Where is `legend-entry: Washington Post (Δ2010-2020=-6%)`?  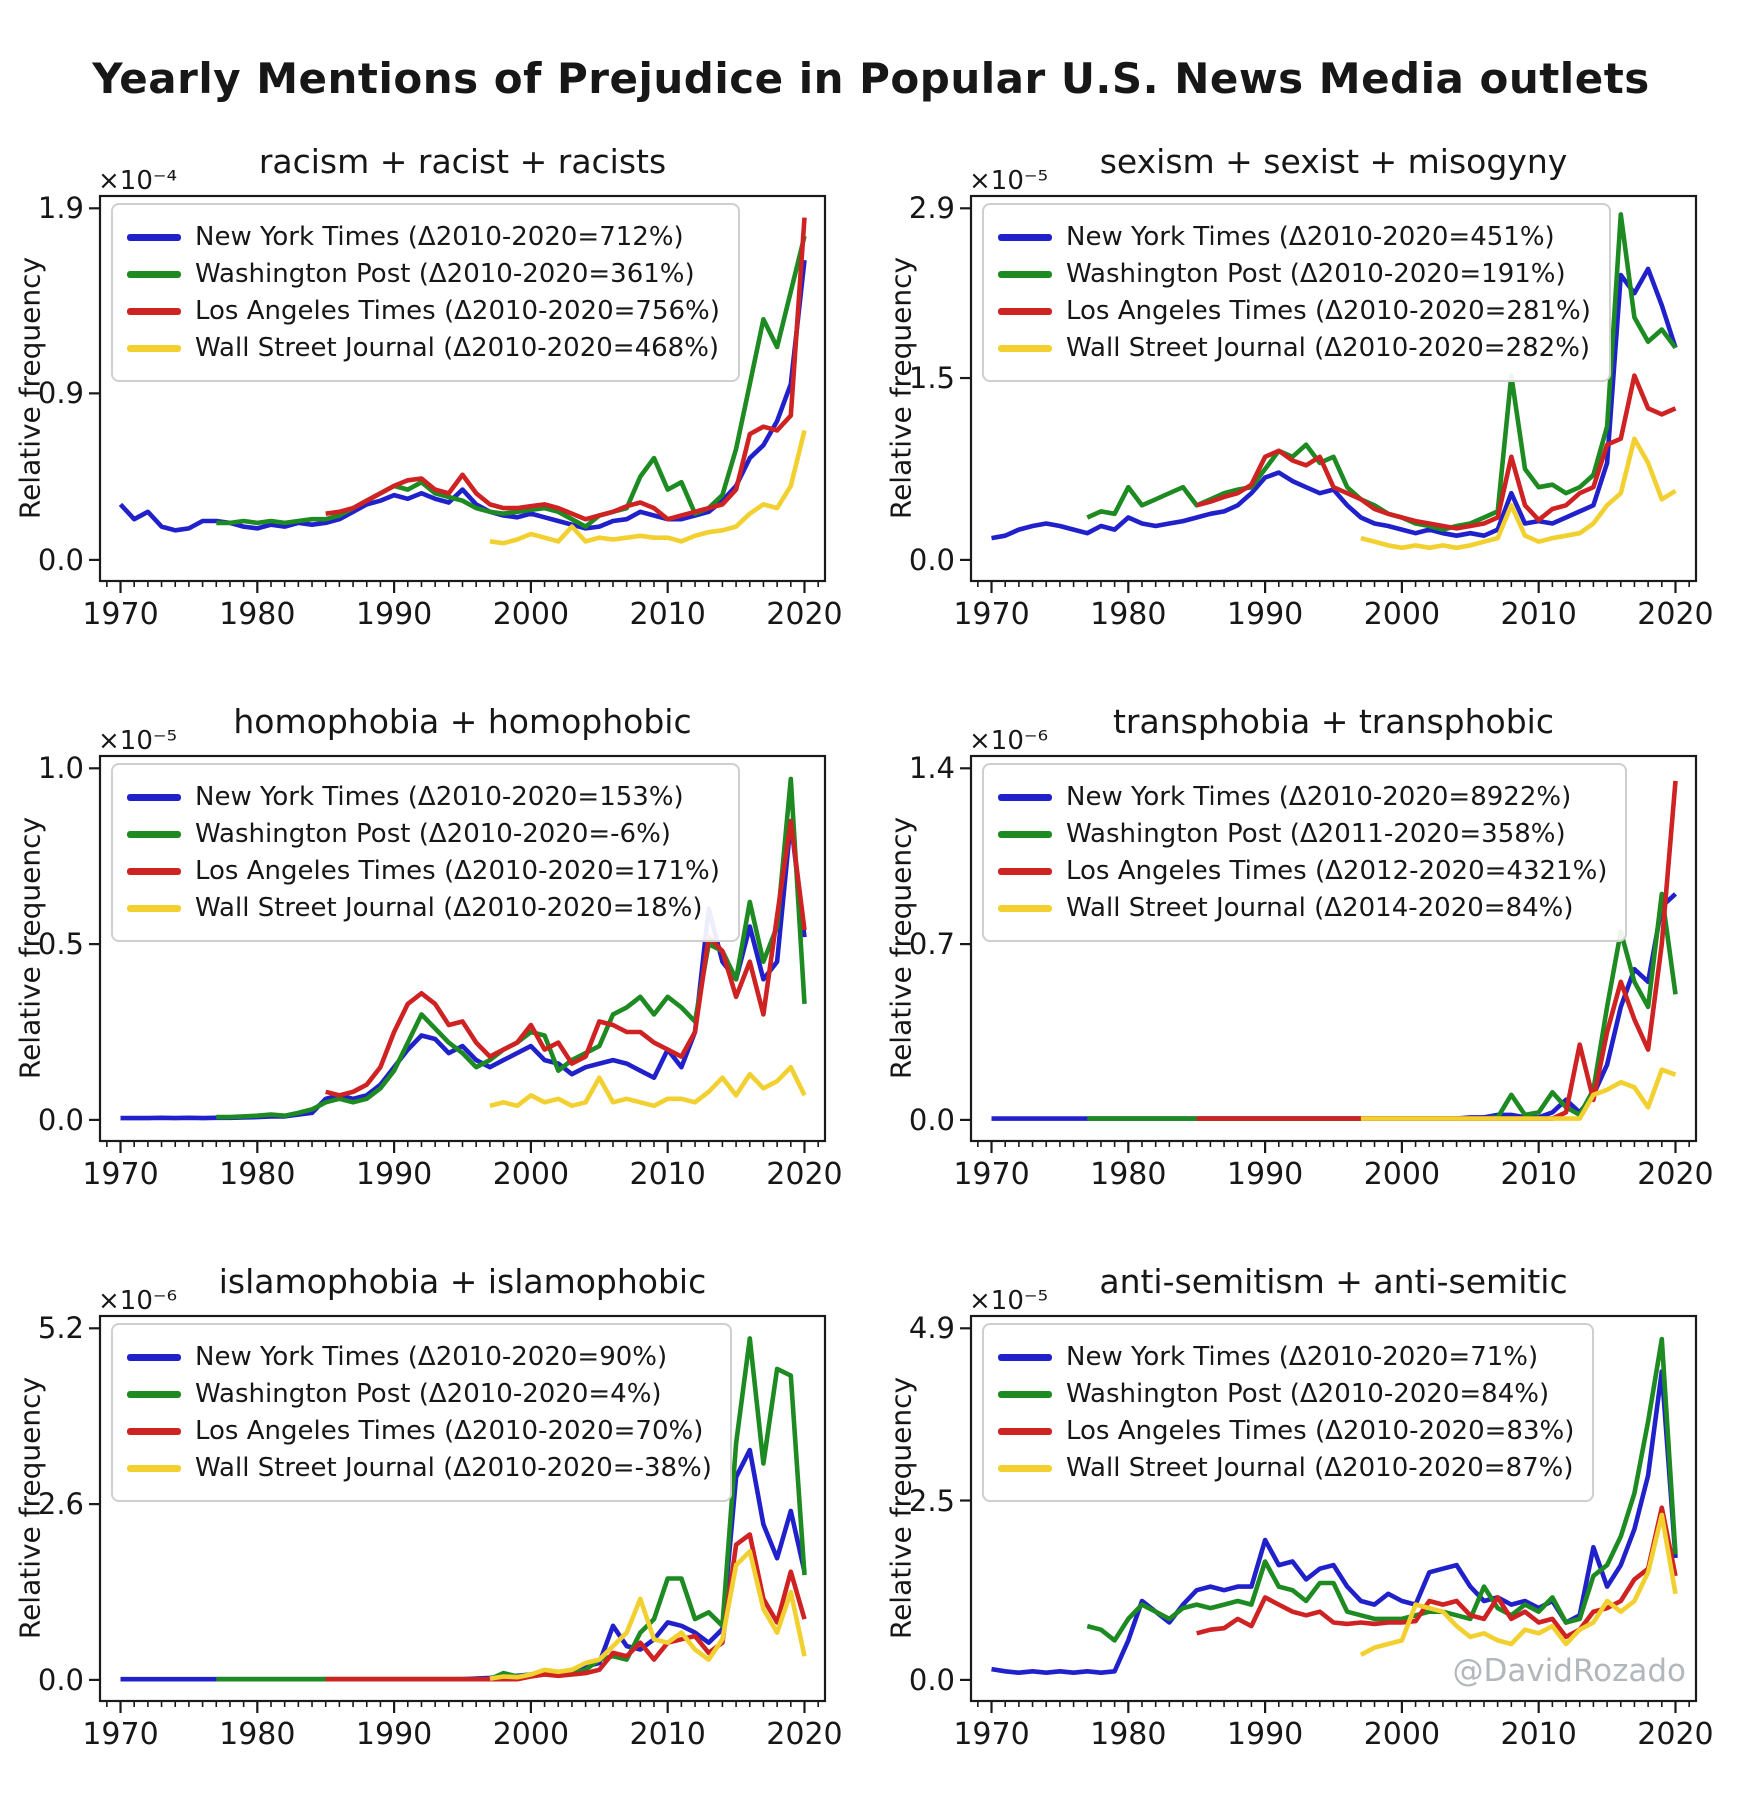 legend-entry: Washington Post (Δ2010-2020=-6%) is located at coordinates (423, 834).